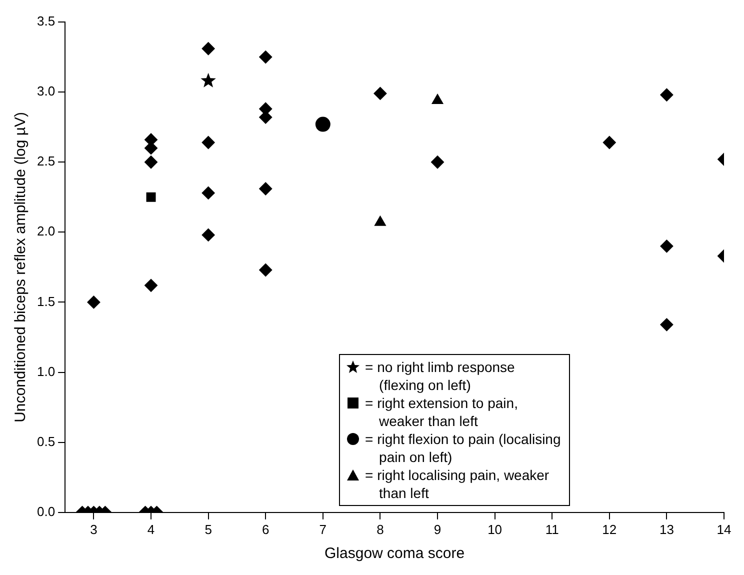 The image size is (744, 575). Describe the element at coordinates (266, 529) in the screenshot. I see `x-tick-label: 6` at that location.